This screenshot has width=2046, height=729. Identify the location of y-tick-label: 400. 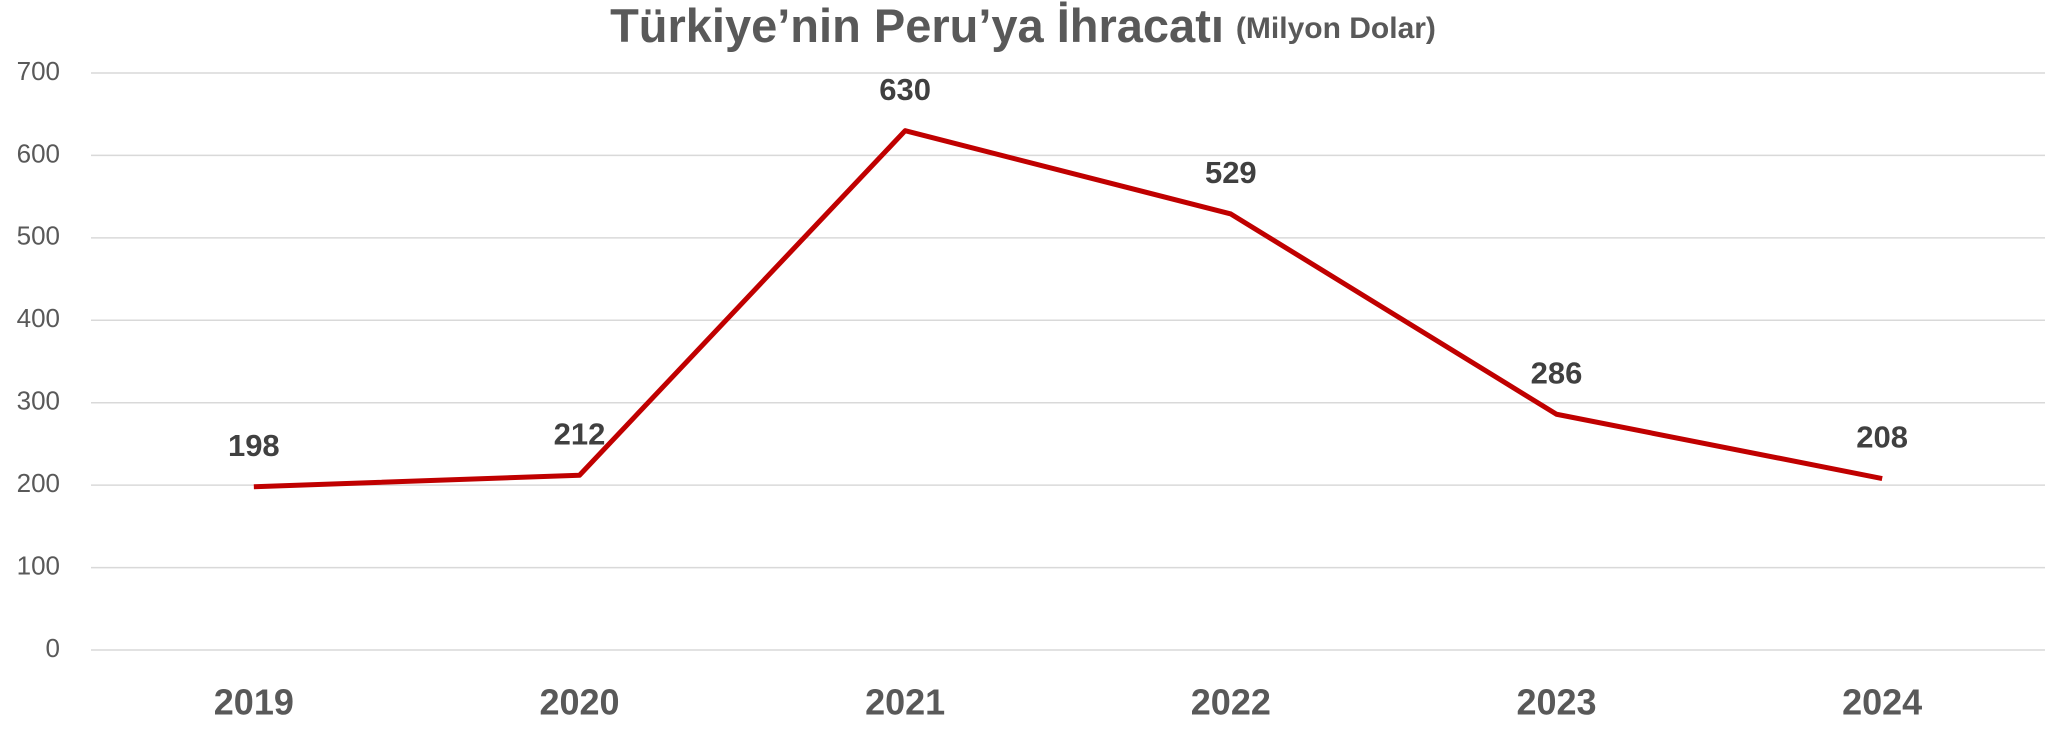
(38, 318).